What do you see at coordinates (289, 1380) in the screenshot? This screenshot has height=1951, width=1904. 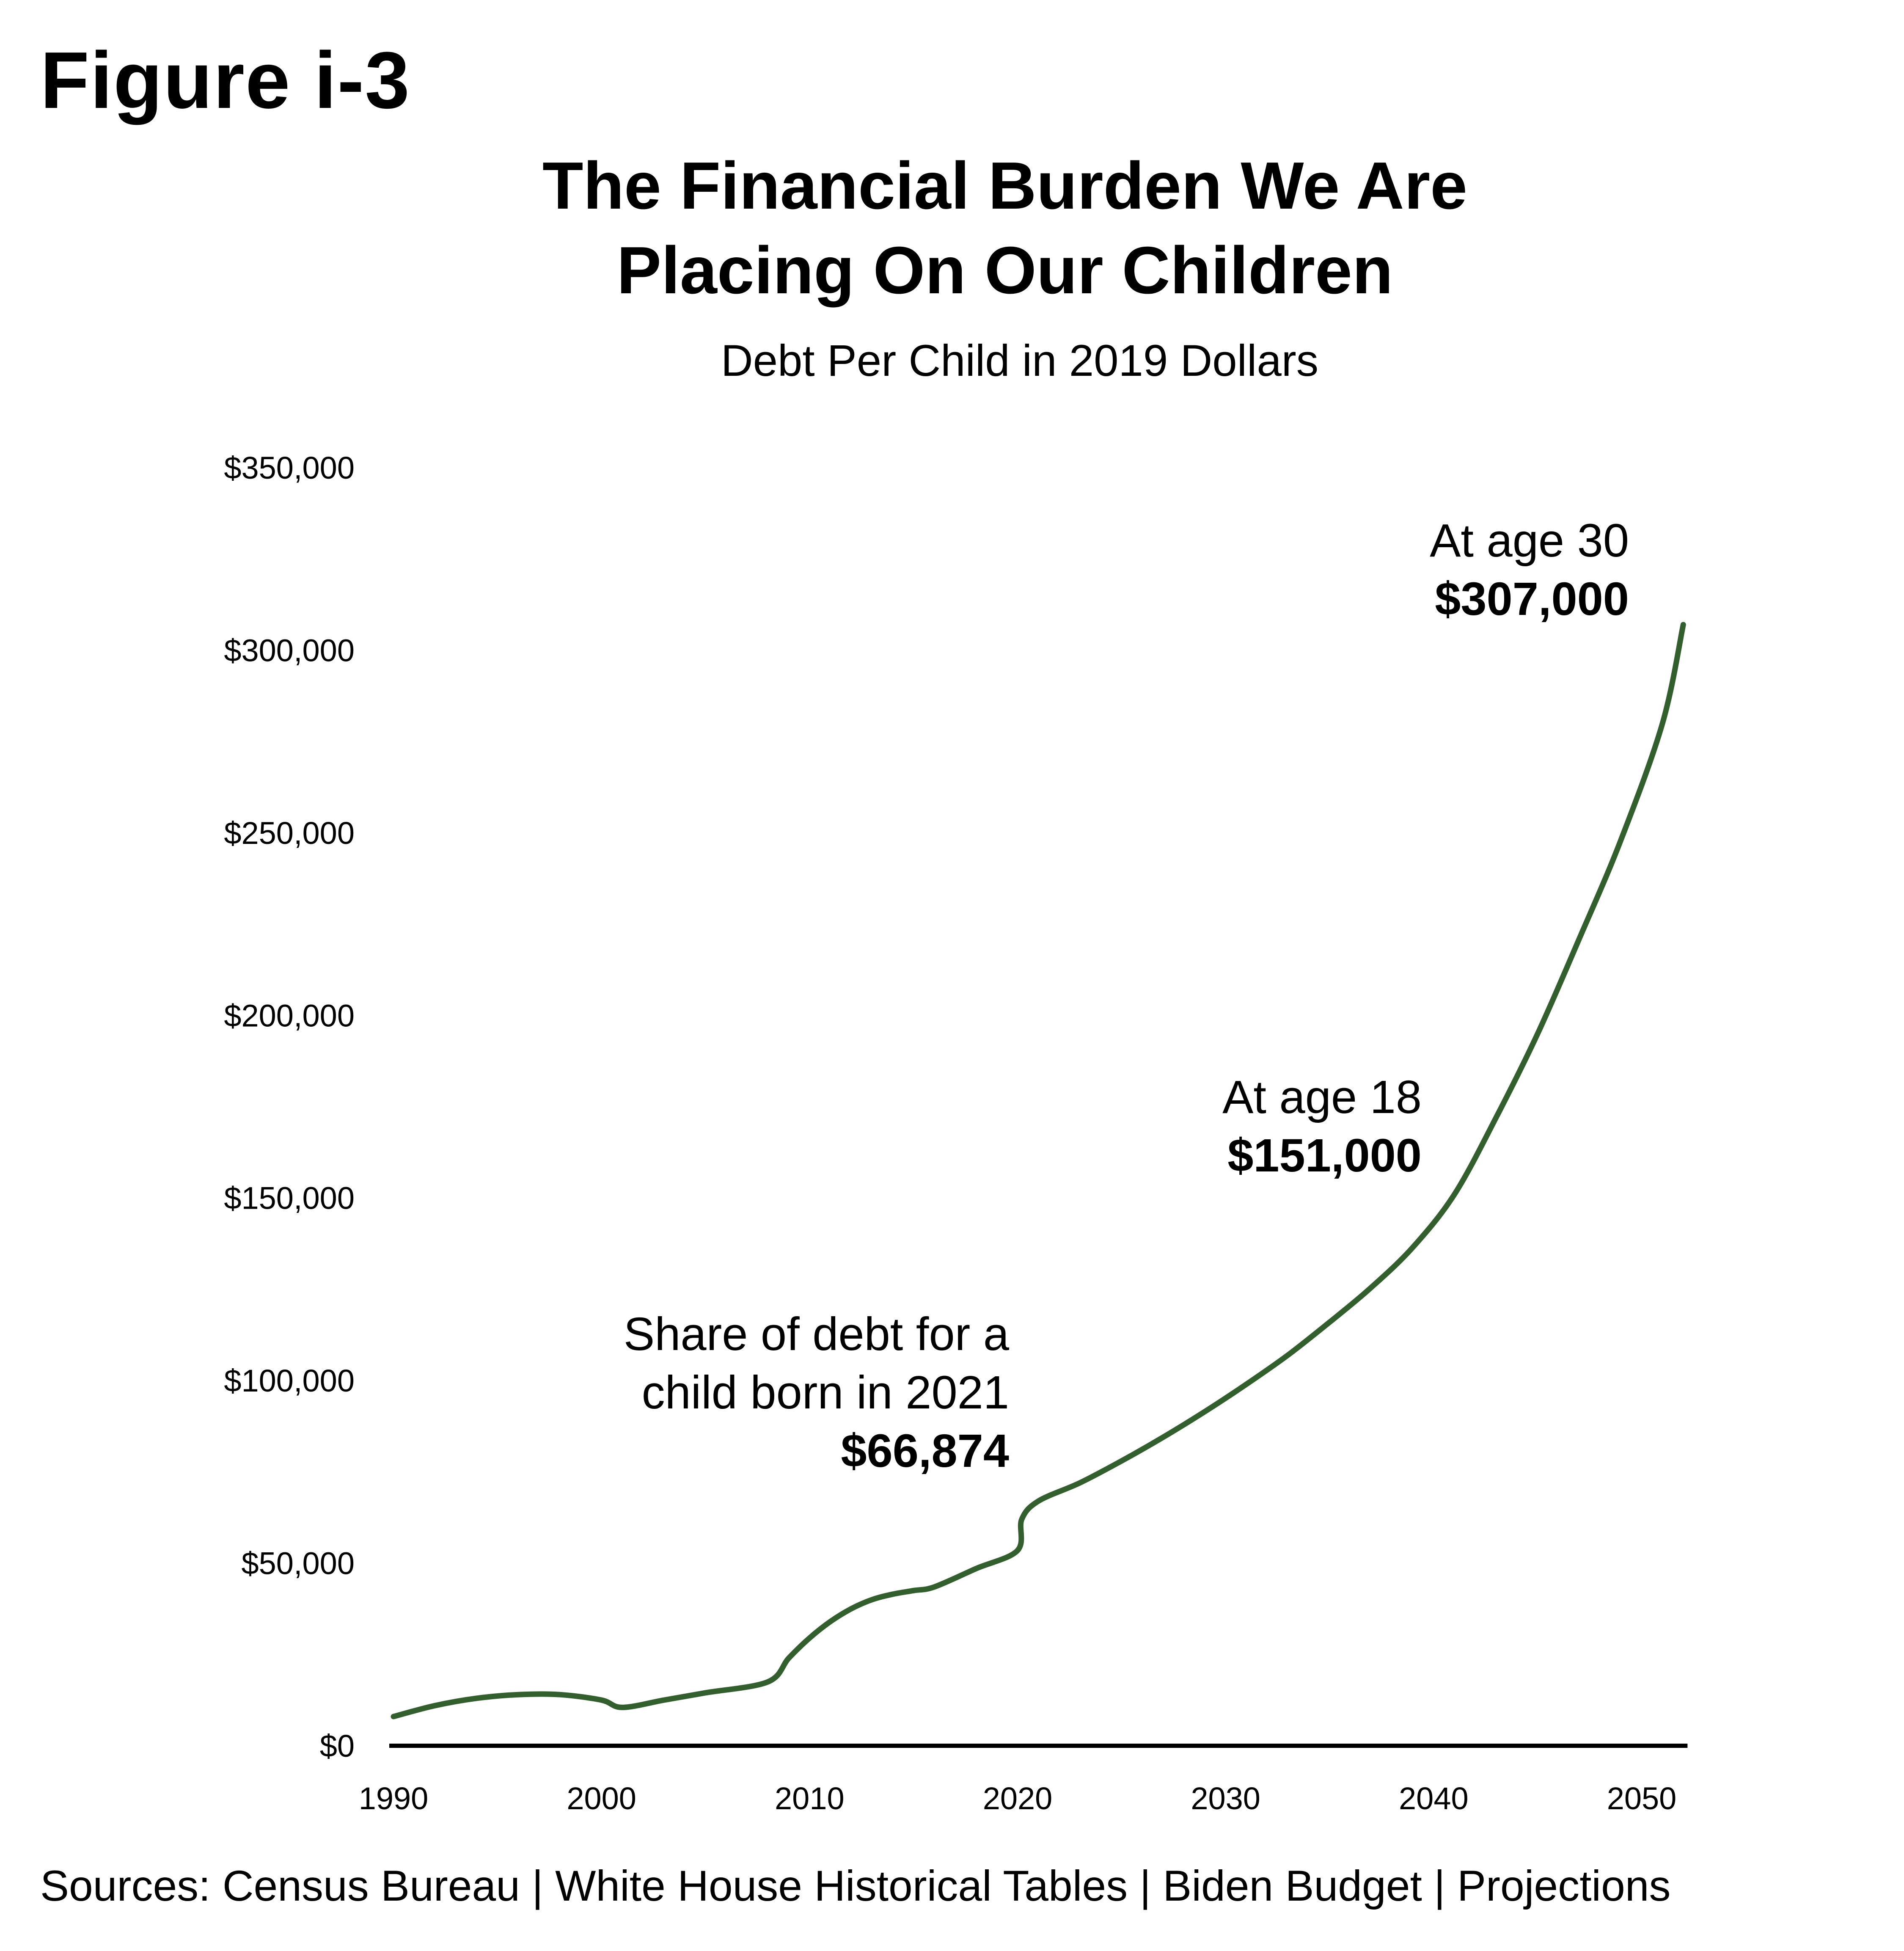 I see `y-tick-label: $100,000` at bounding box center [289, 1380].